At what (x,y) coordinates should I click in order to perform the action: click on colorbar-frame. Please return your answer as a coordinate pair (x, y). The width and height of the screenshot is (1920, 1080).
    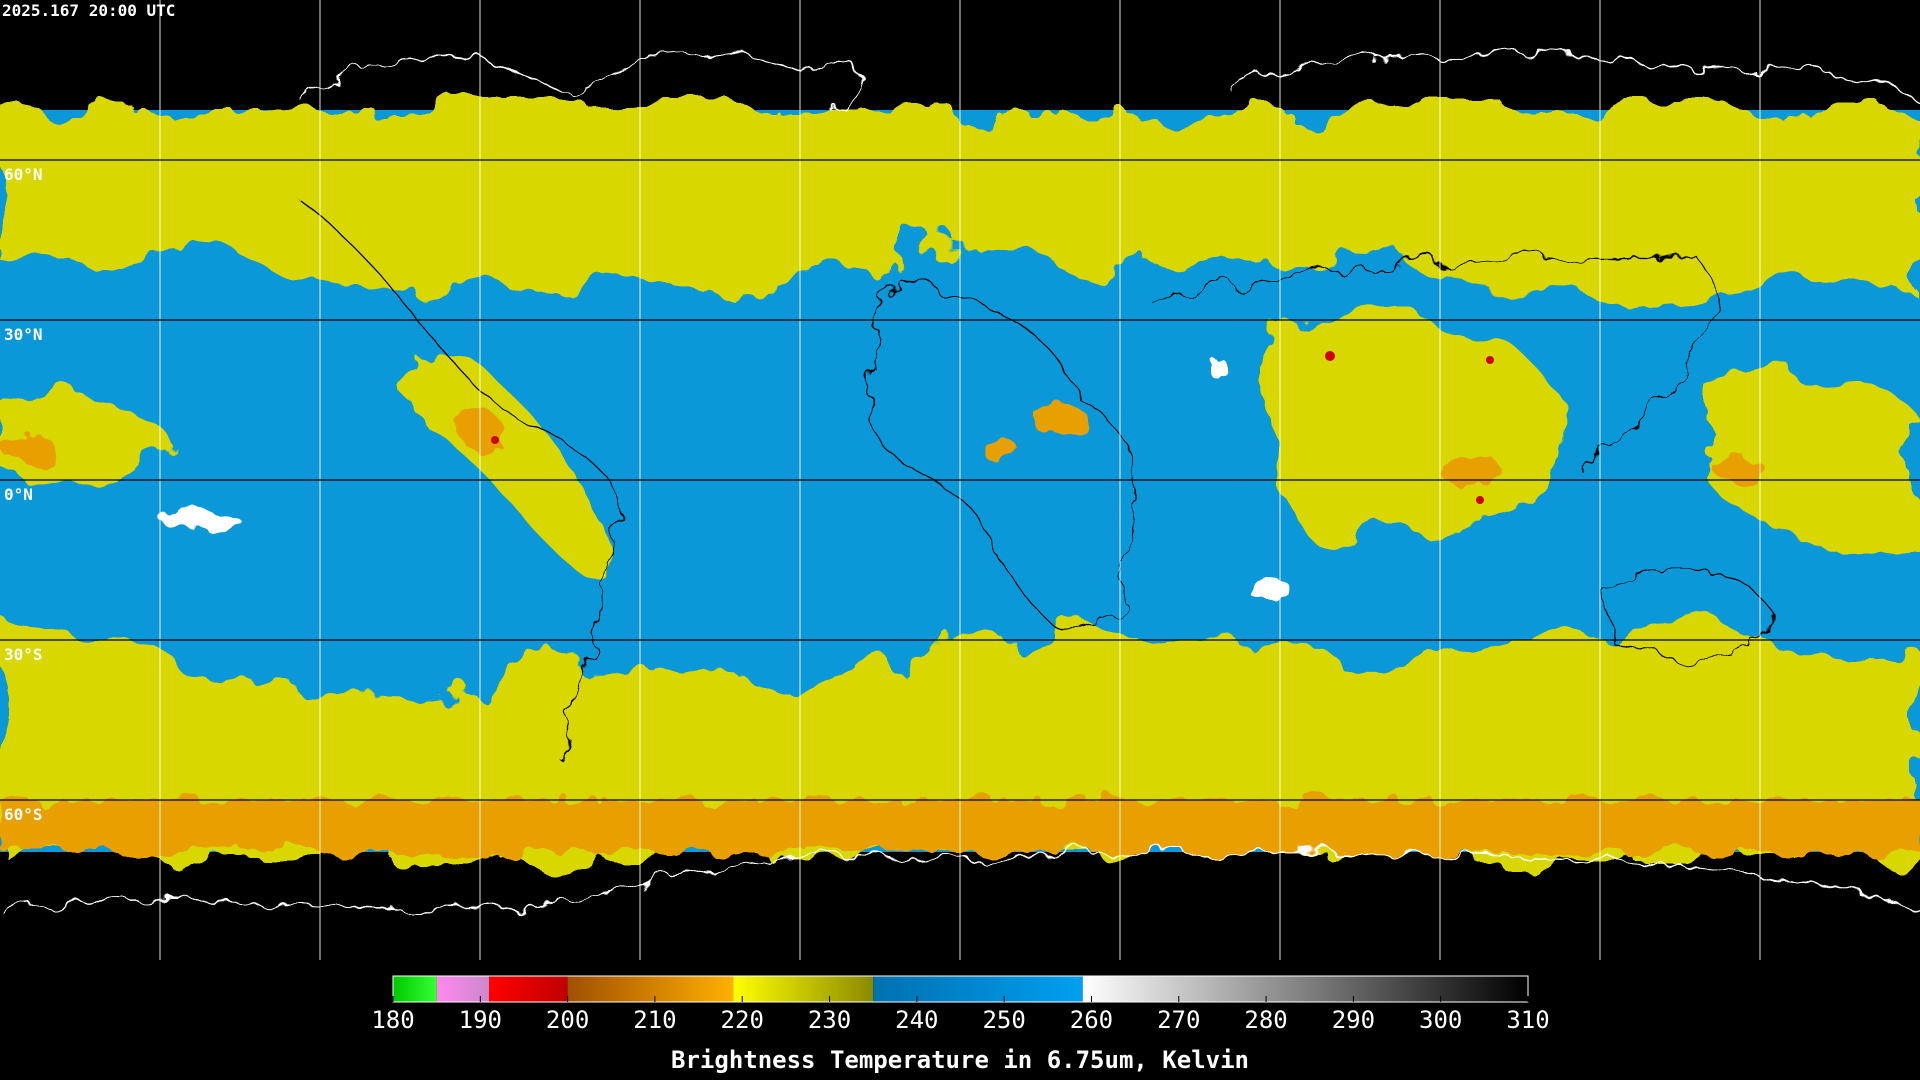
    Looking at the image, I should click on (960, 989).